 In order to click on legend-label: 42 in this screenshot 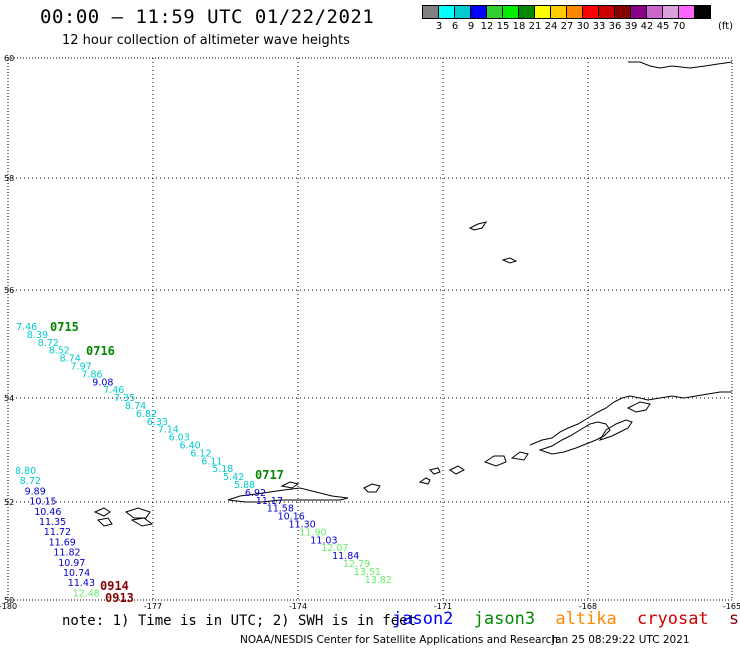, I will do `click(647, 26)`.